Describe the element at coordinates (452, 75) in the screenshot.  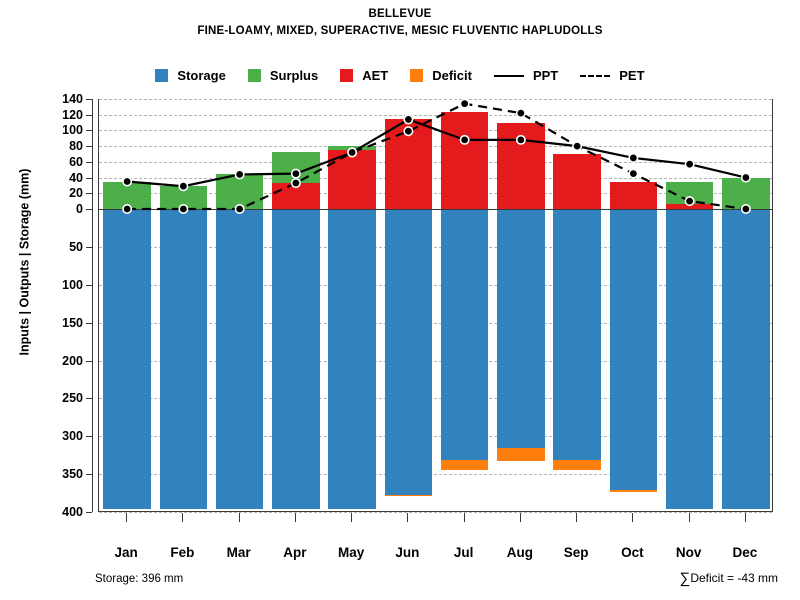
I see `legend-label: Deficit` at that location.